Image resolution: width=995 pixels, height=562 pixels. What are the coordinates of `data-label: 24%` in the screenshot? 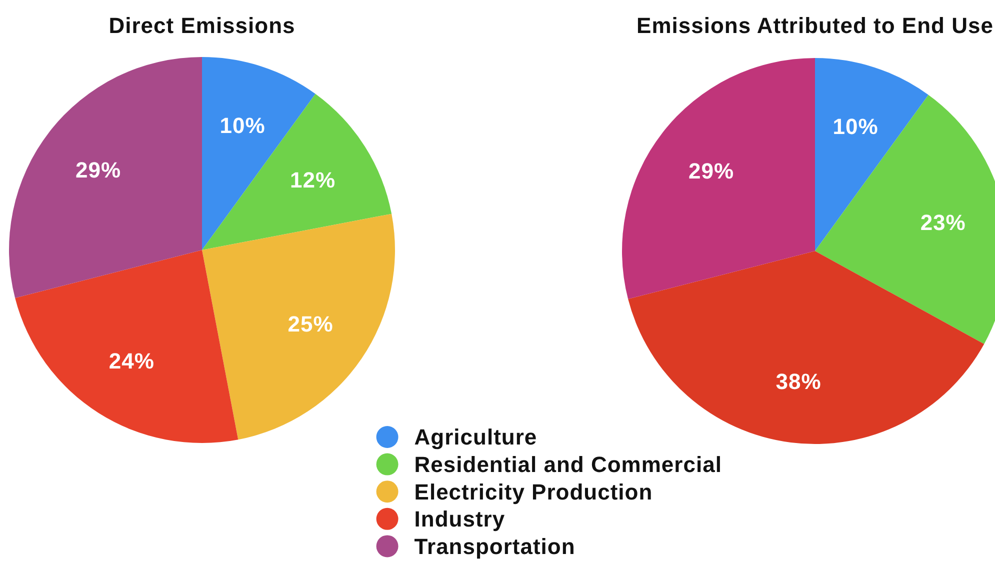 It's located at (131, 361).